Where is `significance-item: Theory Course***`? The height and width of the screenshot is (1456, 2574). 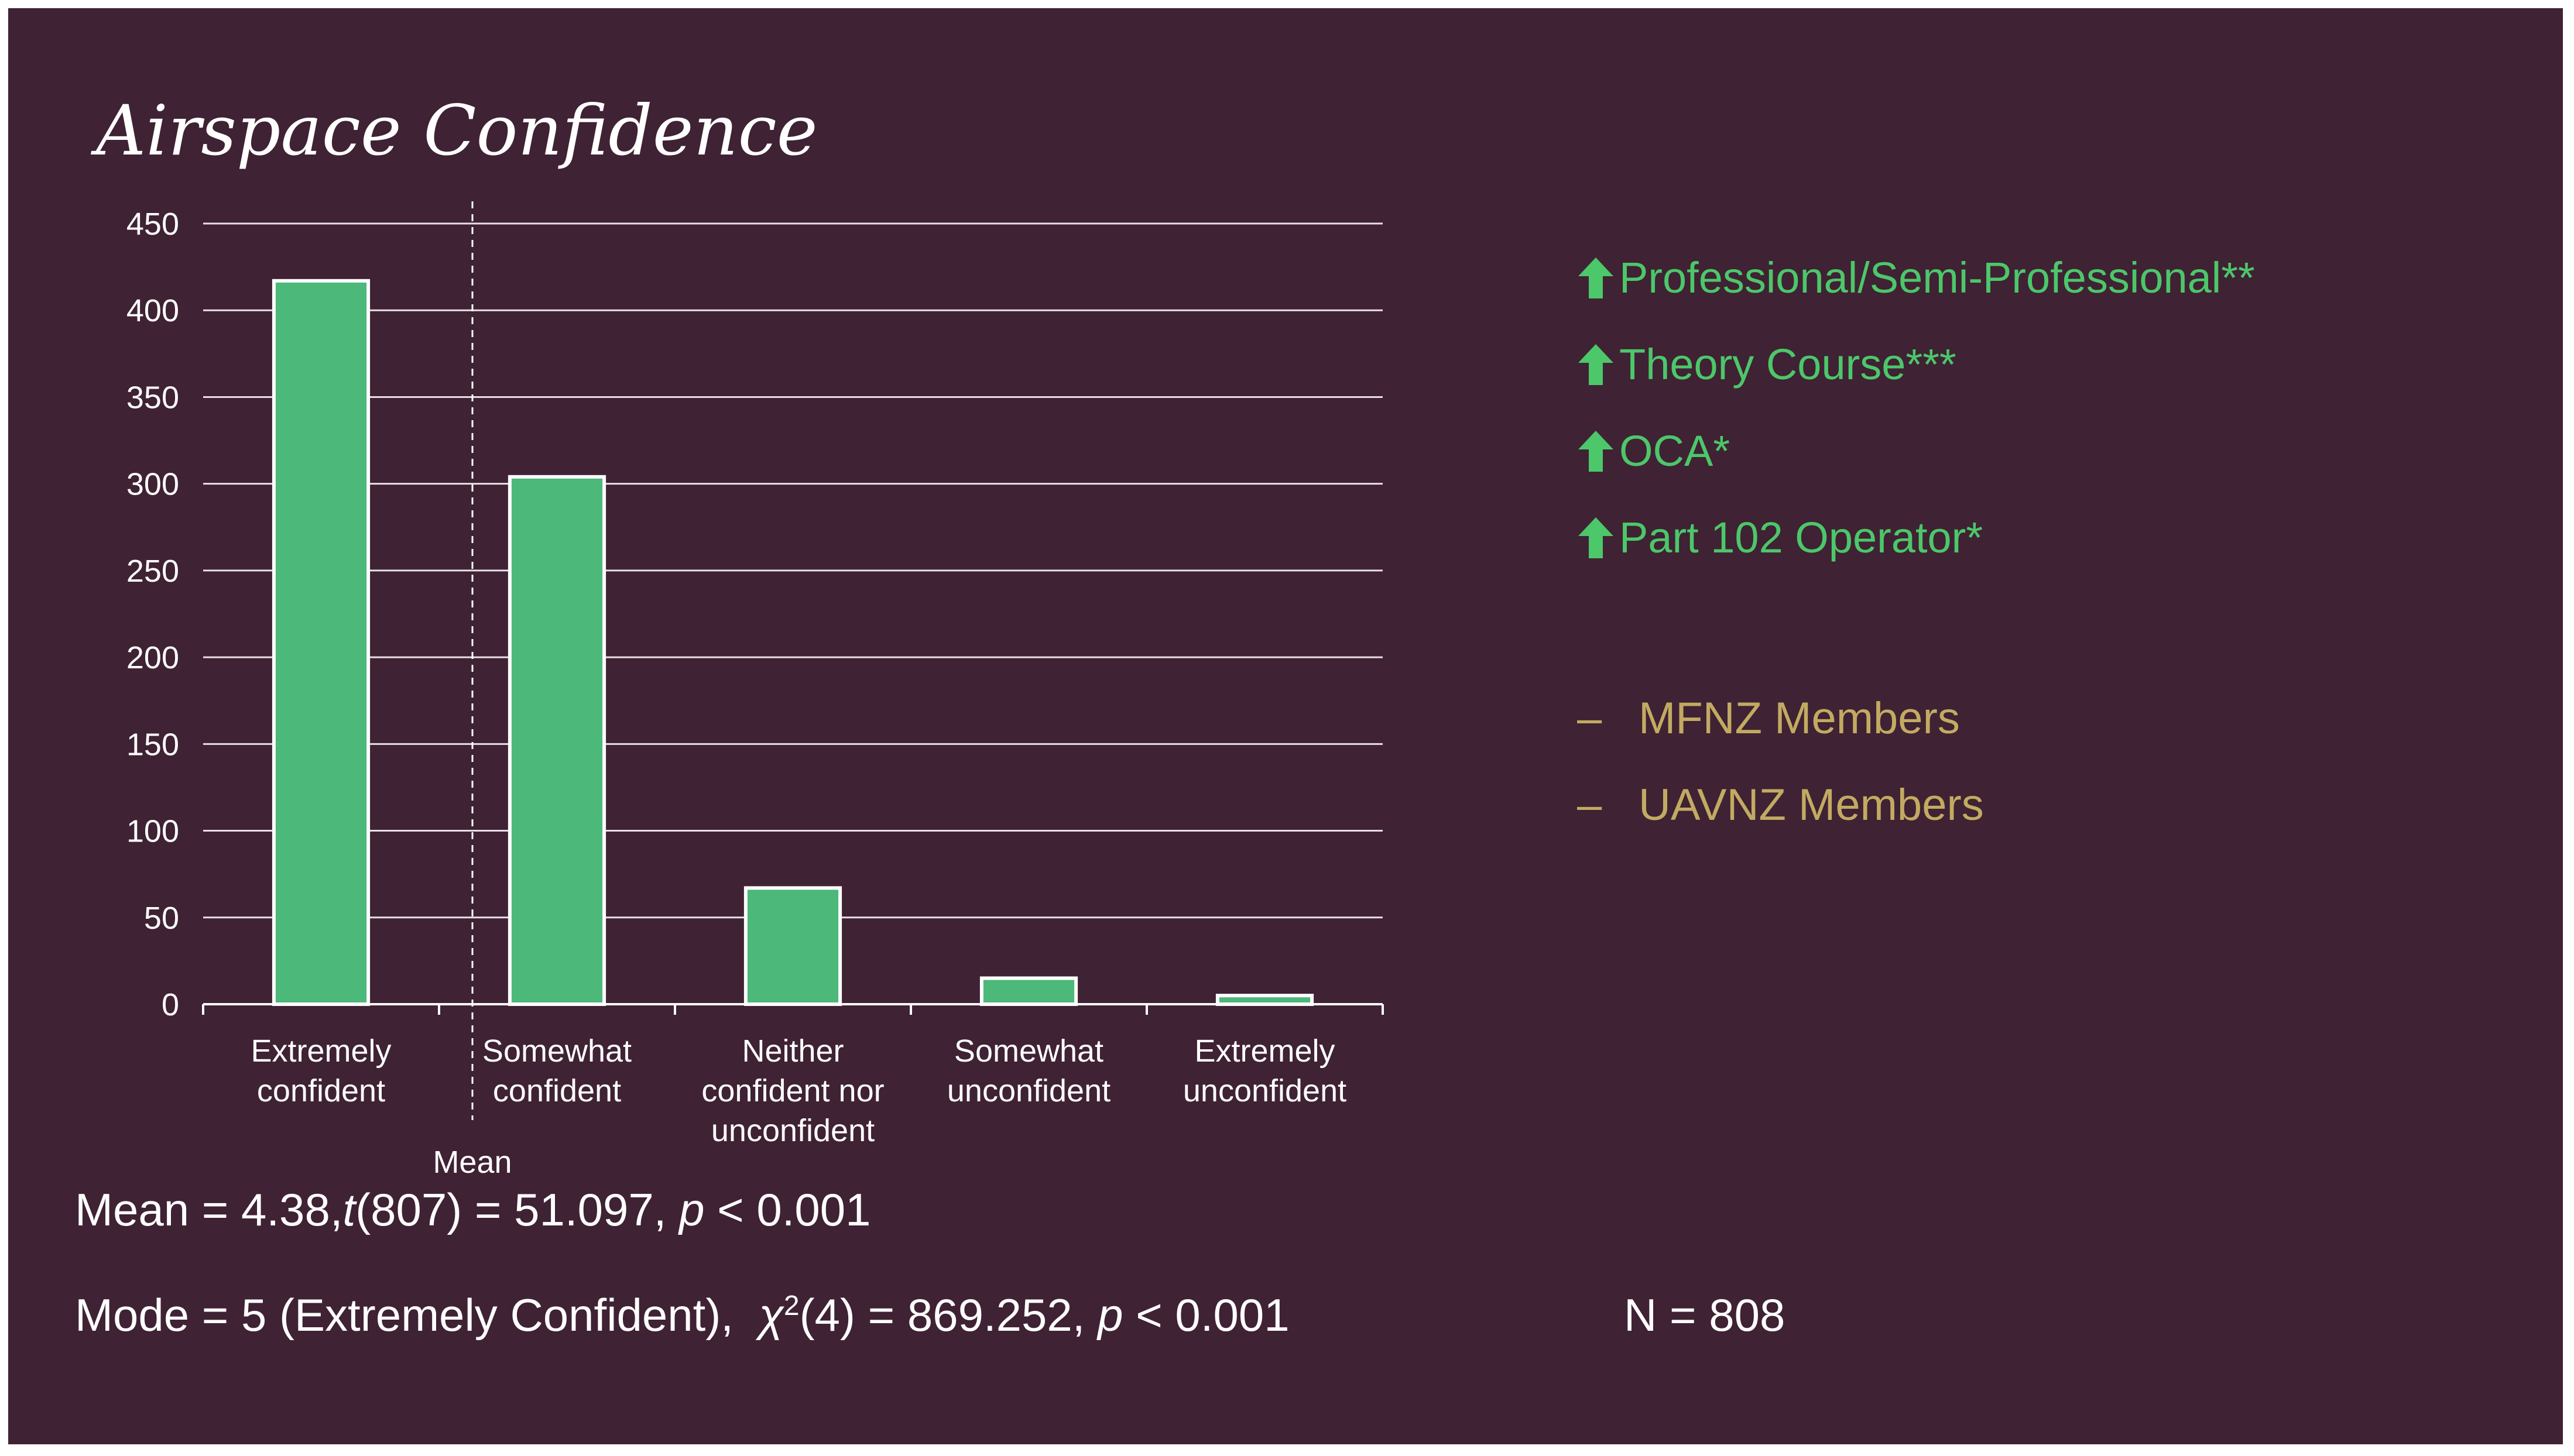
significance-item: Theory Course*** is located at coordinates (1766, 364).